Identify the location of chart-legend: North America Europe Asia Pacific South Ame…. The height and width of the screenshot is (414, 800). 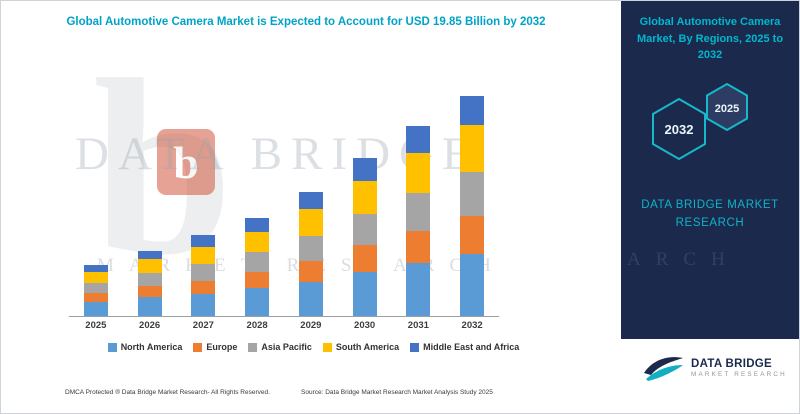
(313, 347).